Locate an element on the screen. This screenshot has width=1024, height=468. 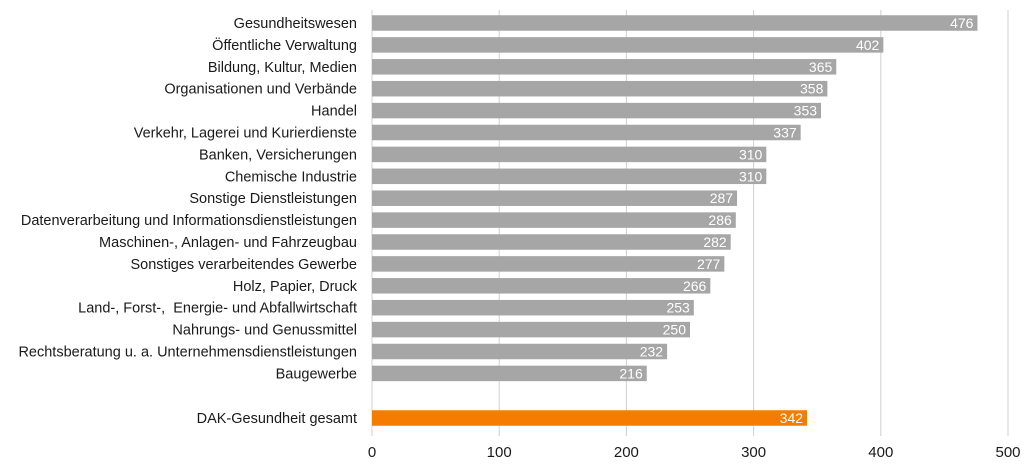
data-label: 282 is located at coordinates (715, 242).